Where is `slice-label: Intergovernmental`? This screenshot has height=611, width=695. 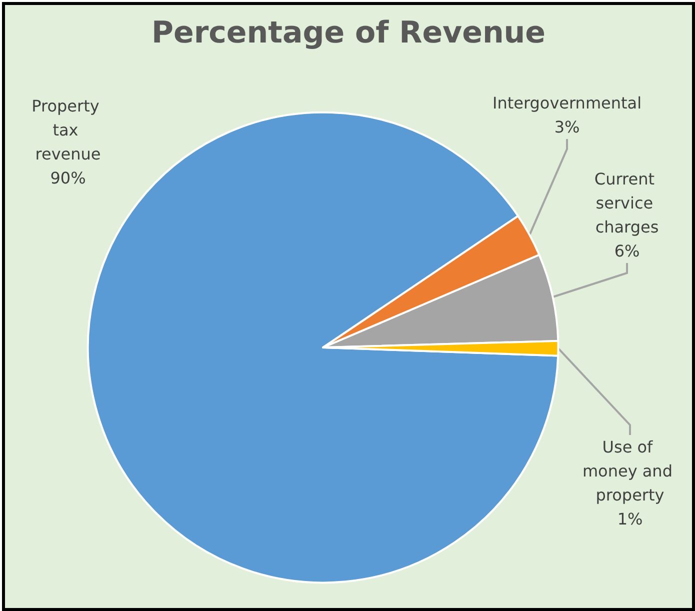 slice-label: Intergovernmental is located at coordinates (567, 103).